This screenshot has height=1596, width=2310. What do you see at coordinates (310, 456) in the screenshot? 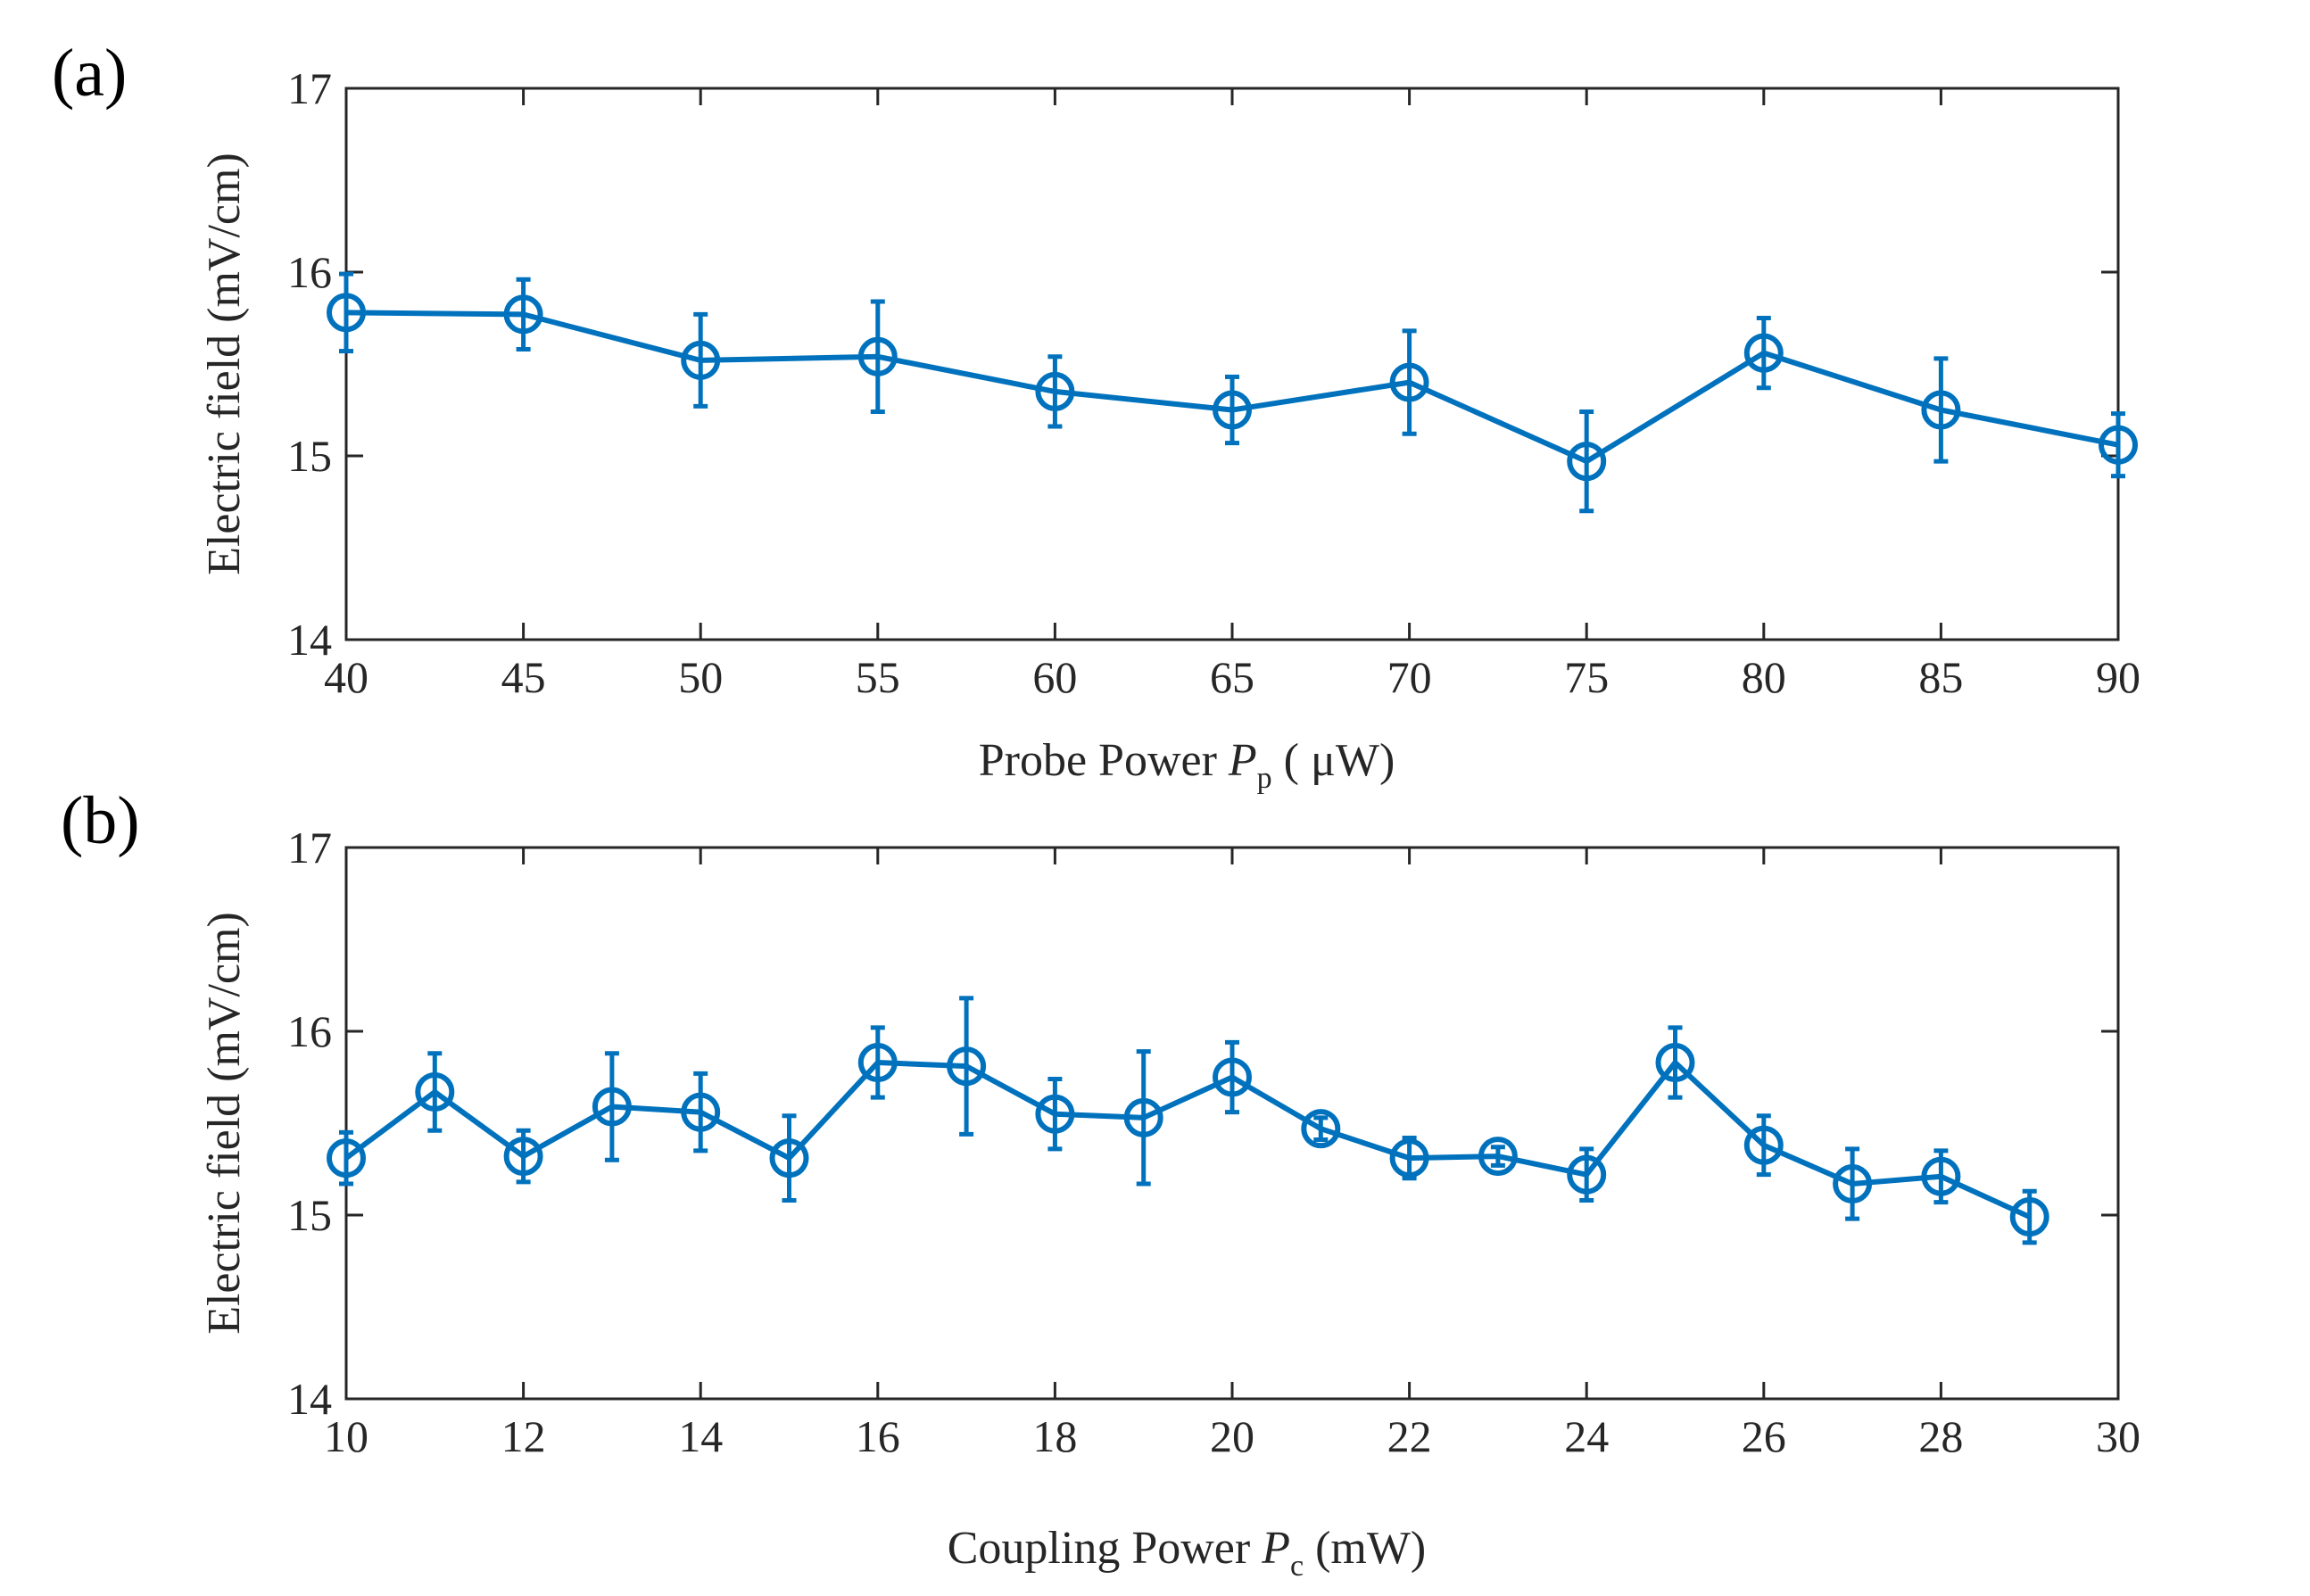
I see `y-tick-label-a: 15` at bounding box center [310, 456].